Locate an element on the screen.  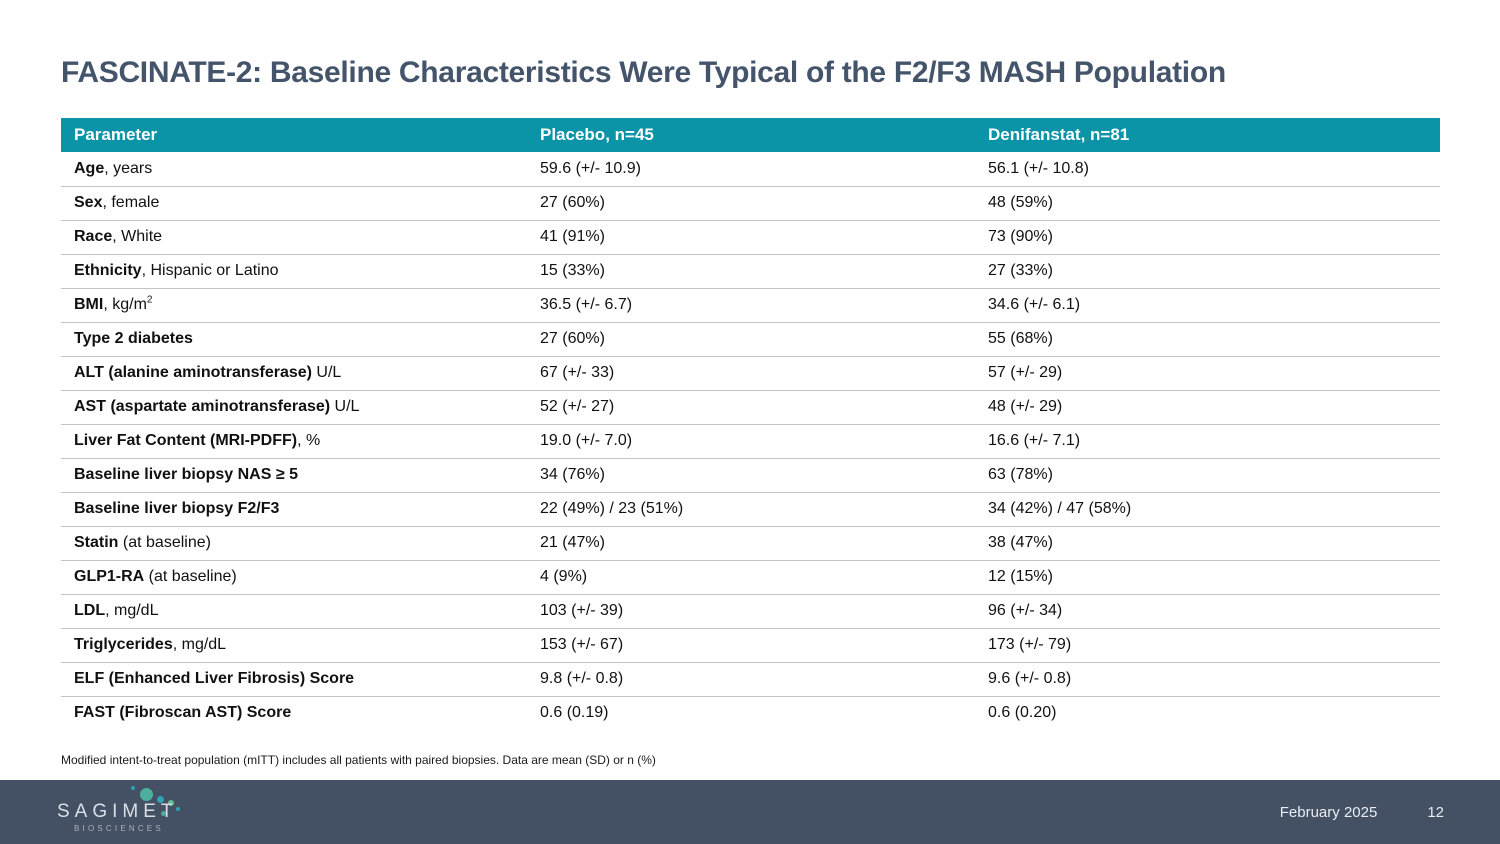
denifanstat-value-cell: 96 (+/- 34) is located at coordinates (1214, 611).